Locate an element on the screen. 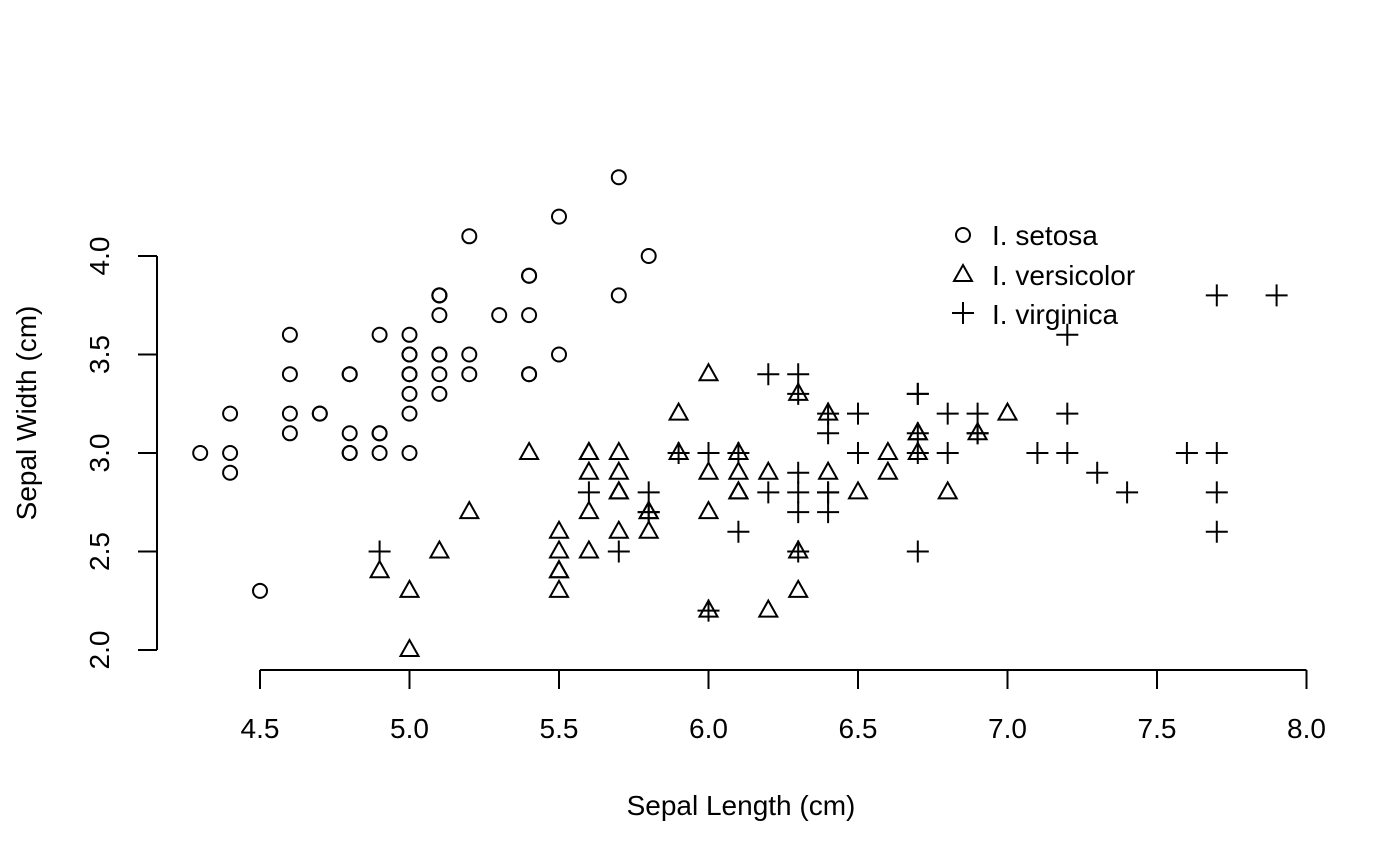  y-axis-title: Sepal Width (cm) is located at coordinates (26, 413).